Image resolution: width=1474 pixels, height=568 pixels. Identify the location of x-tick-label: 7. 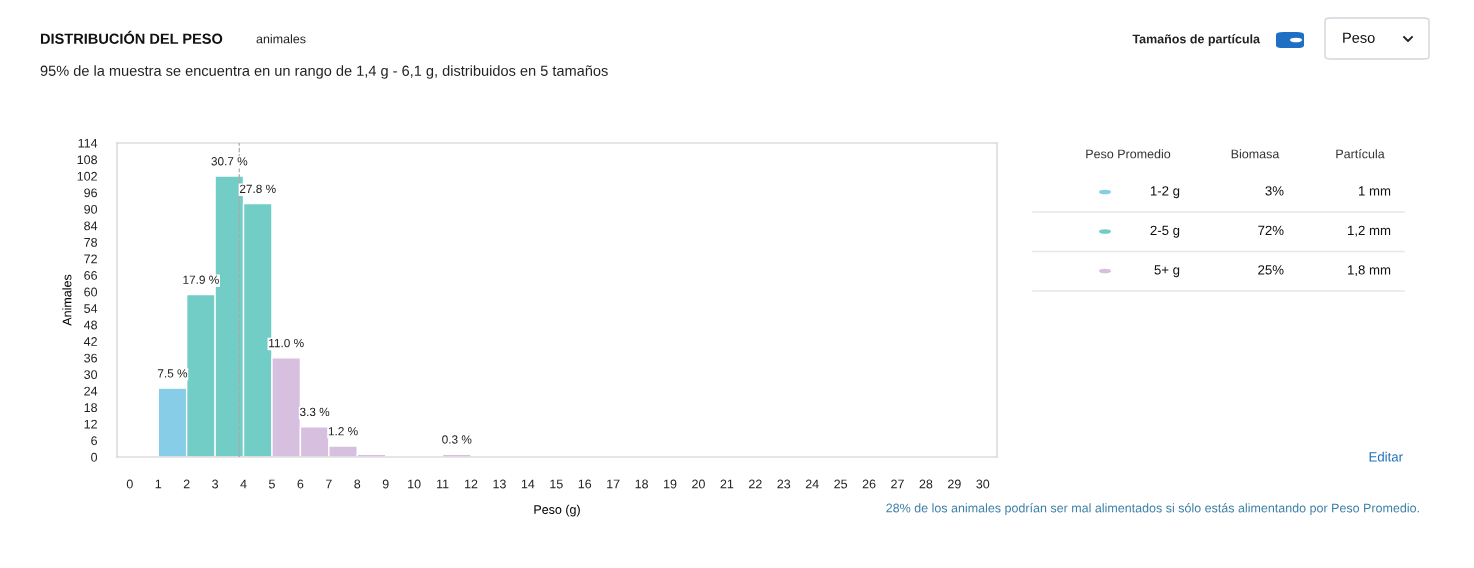
(328, 484).